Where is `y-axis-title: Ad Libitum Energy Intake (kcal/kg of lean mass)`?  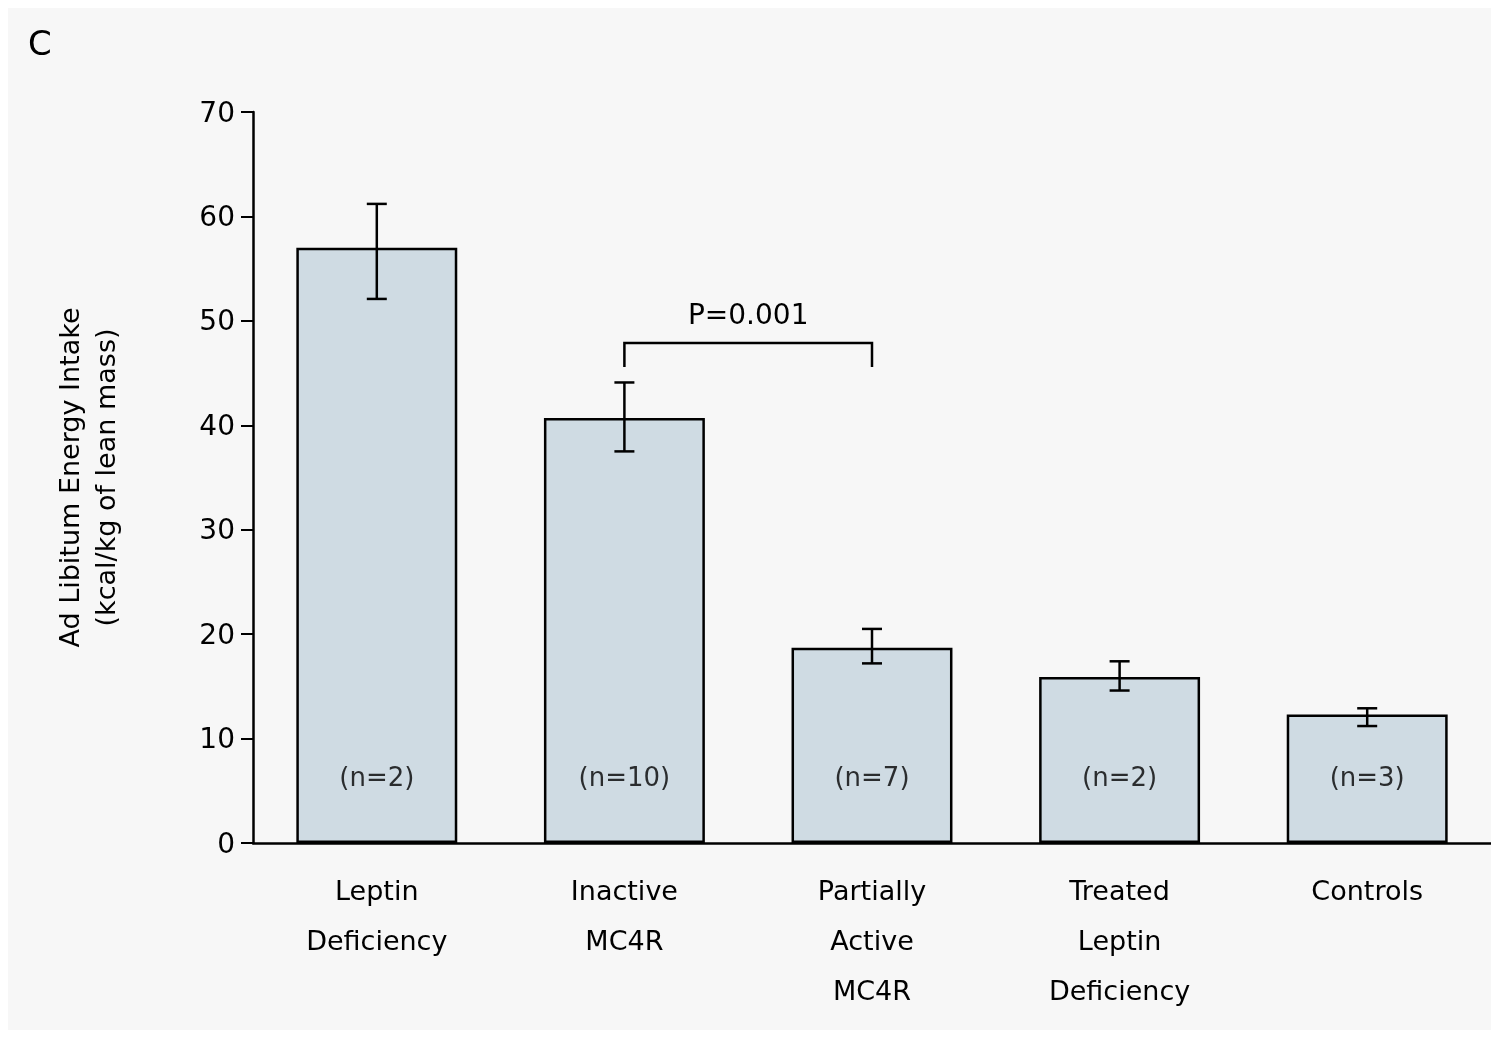 y-axis-title: Ad Libitum Energy Intake (kcal/kg of lean mass) is located at coordinates (87, 477).